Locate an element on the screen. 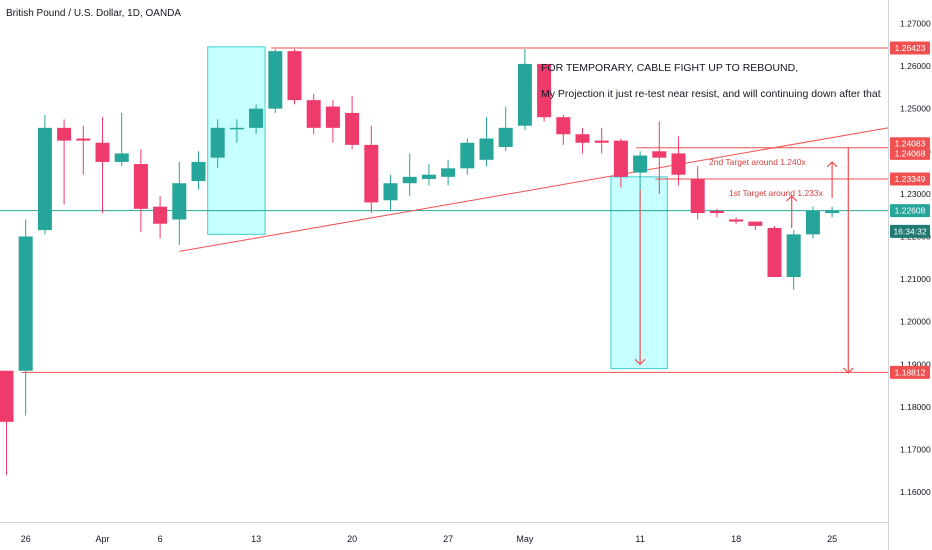 This screenshot has height=550, width=932. svg-text: 1.22608 is located at coordinates (910, 211).